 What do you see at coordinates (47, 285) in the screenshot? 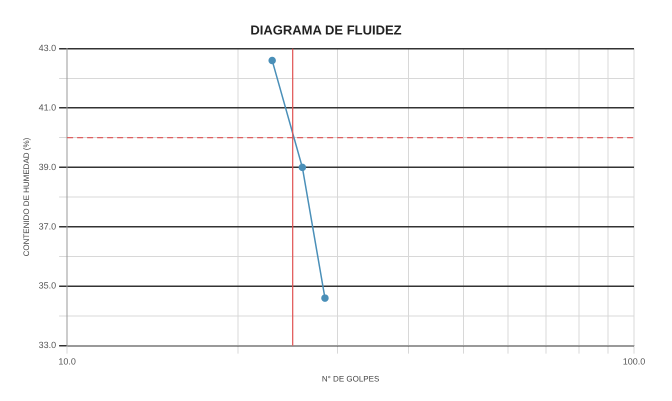
I see `y-tick-label: 35.0` at bounding box center [47, 285].